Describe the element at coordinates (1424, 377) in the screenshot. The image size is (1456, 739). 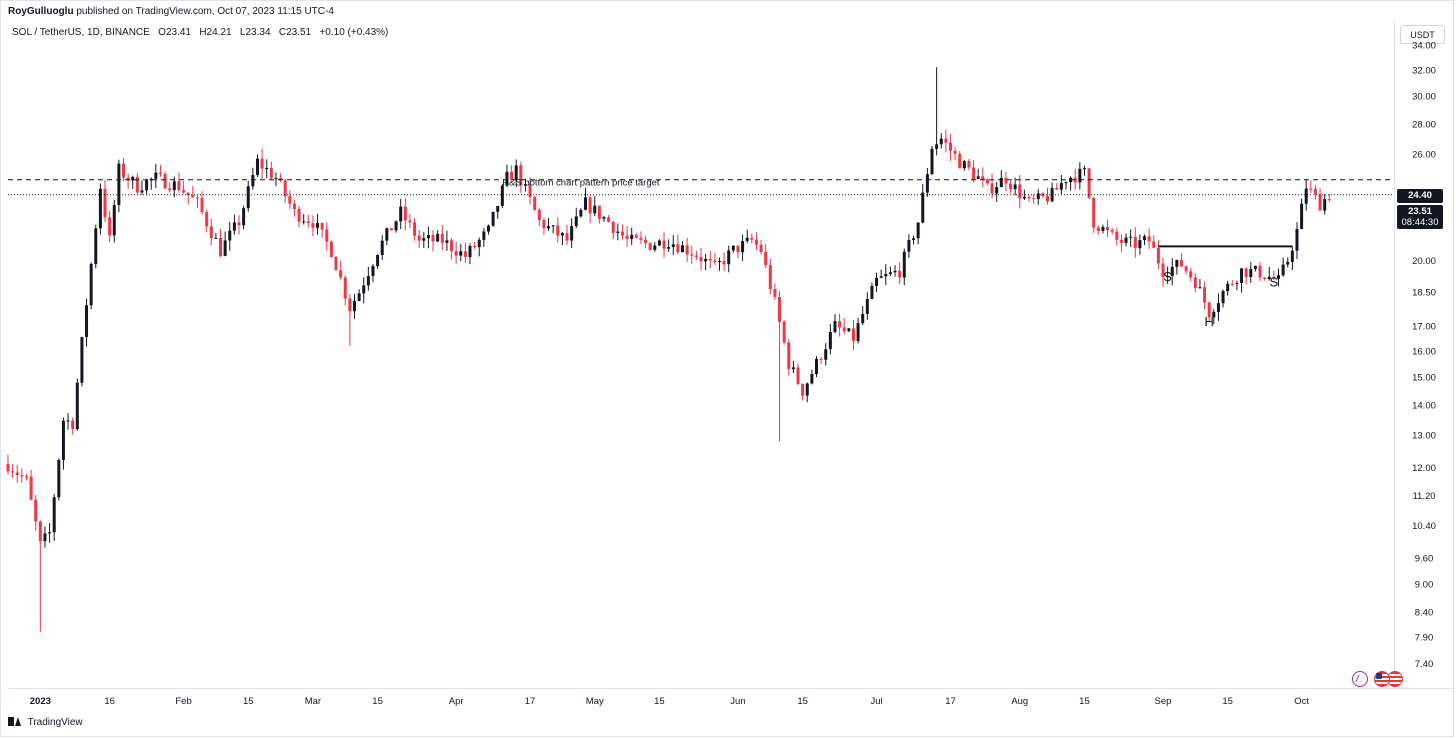
I see `price-axis-tick: 15.00` at that location.